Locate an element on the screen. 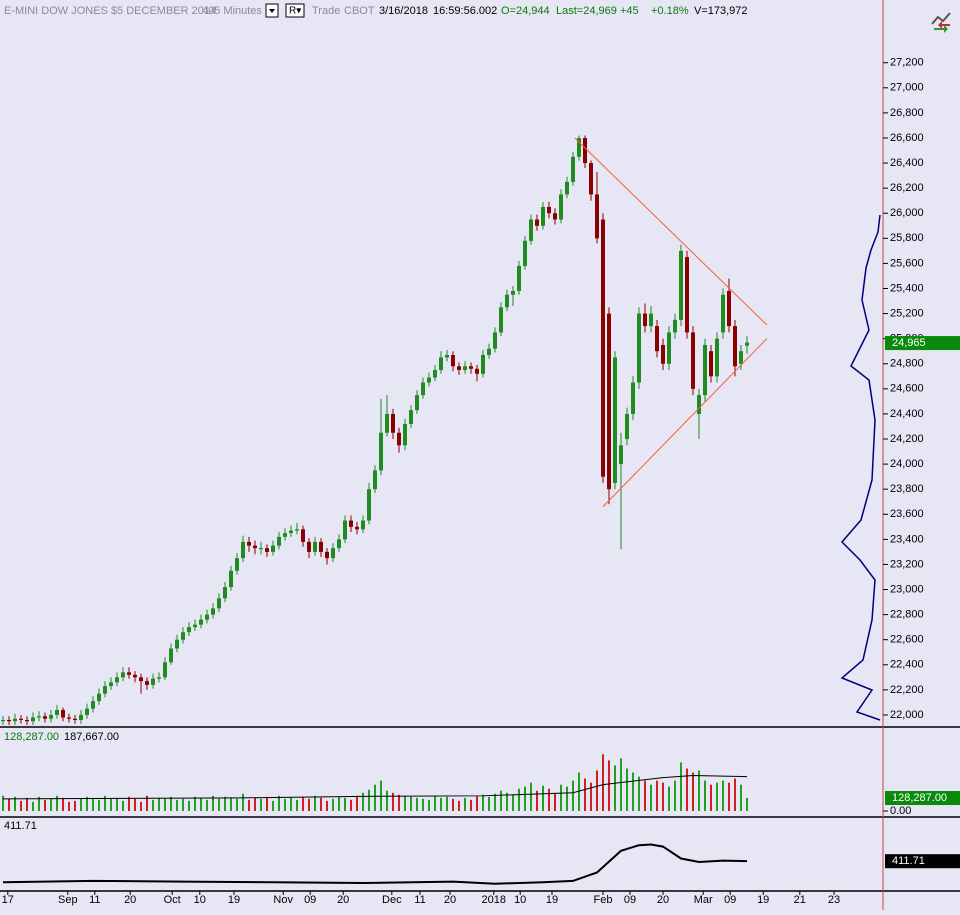 This screenshot has width=960, height=915. volume: V=173,972 is located at coordinates (721, 11).